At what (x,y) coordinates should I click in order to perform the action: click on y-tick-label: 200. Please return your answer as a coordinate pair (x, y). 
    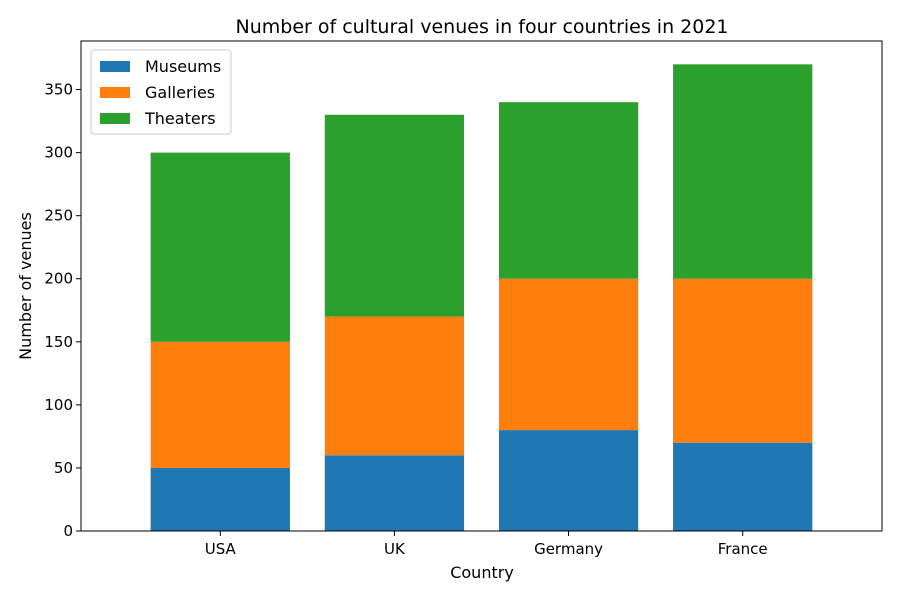
    Looking at the image, I should click on (58, 279).